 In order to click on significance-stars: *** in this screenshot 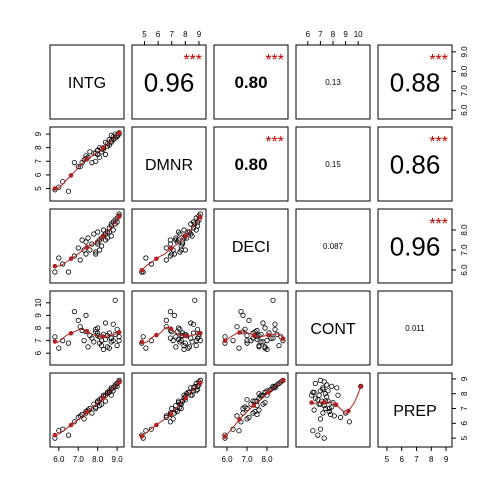, I will do `click(438, 60)`.